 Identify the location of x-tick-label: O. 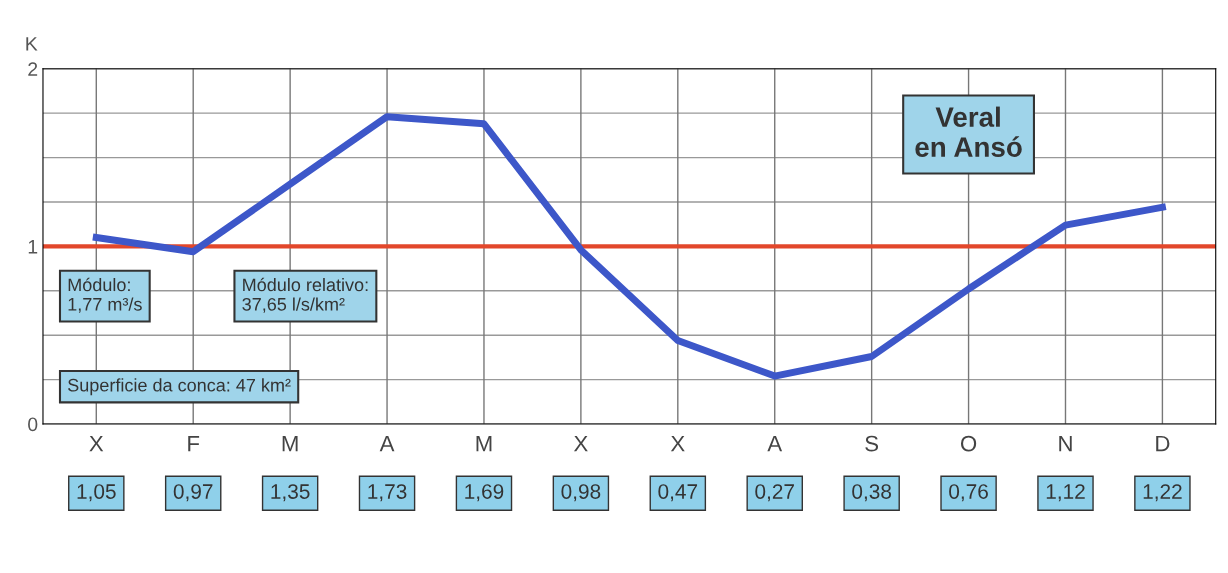
(968, 443).